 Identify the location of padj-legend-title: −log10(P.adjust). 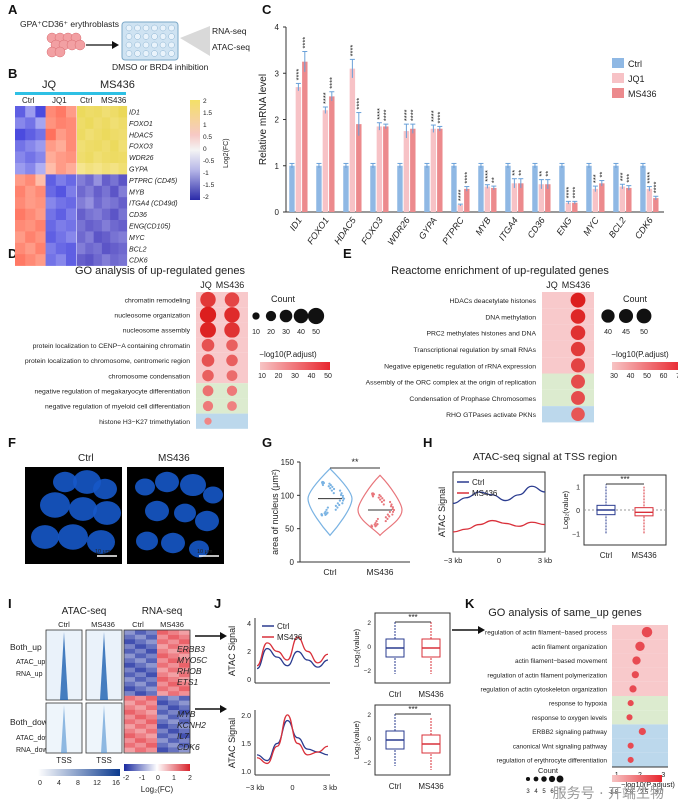
(640, 354).